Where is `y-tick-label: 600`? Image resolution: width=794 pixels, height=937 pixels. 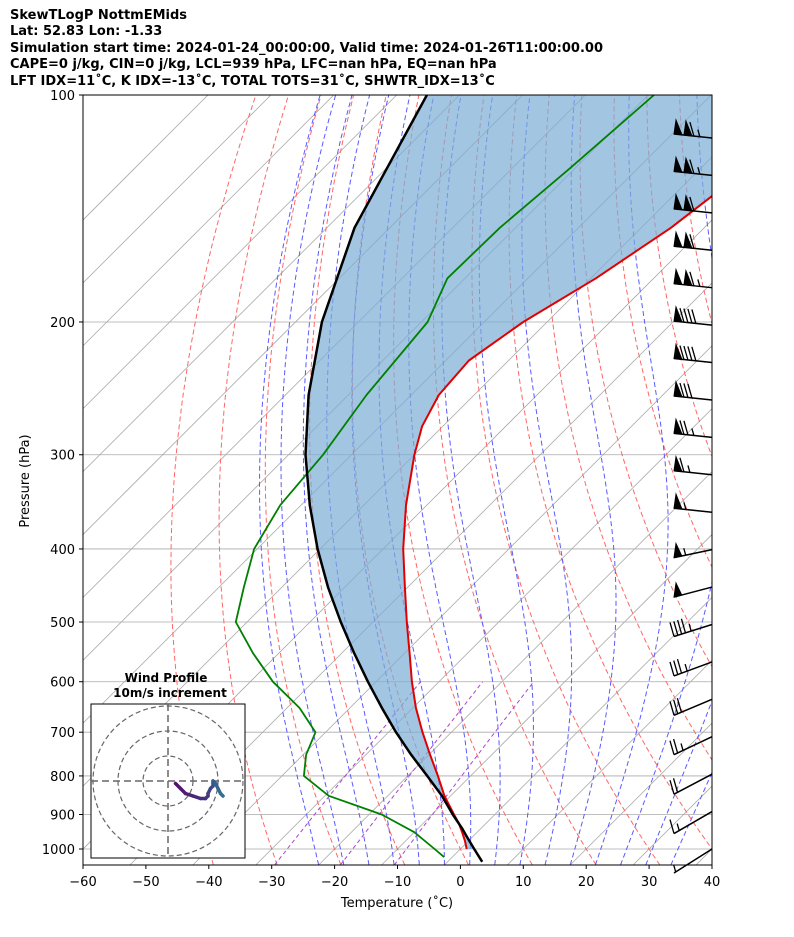 y-tick-label: 600 is located at coordinates (62, 683).